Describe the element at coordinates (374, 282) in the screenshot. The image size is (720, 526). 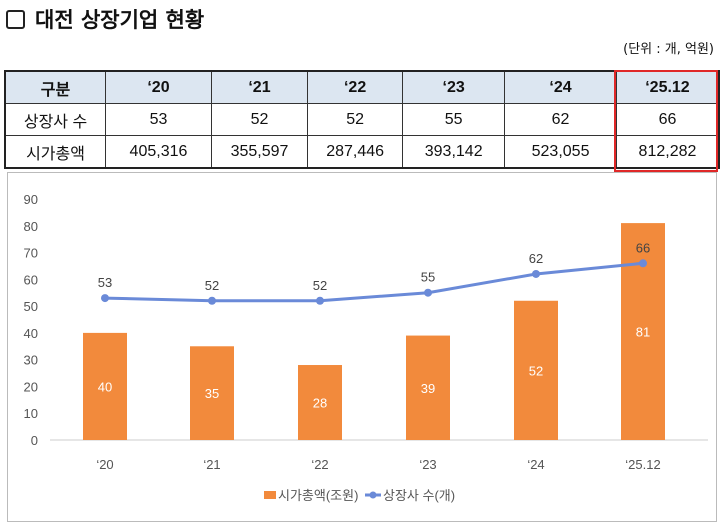
I see `line-series` at that location.